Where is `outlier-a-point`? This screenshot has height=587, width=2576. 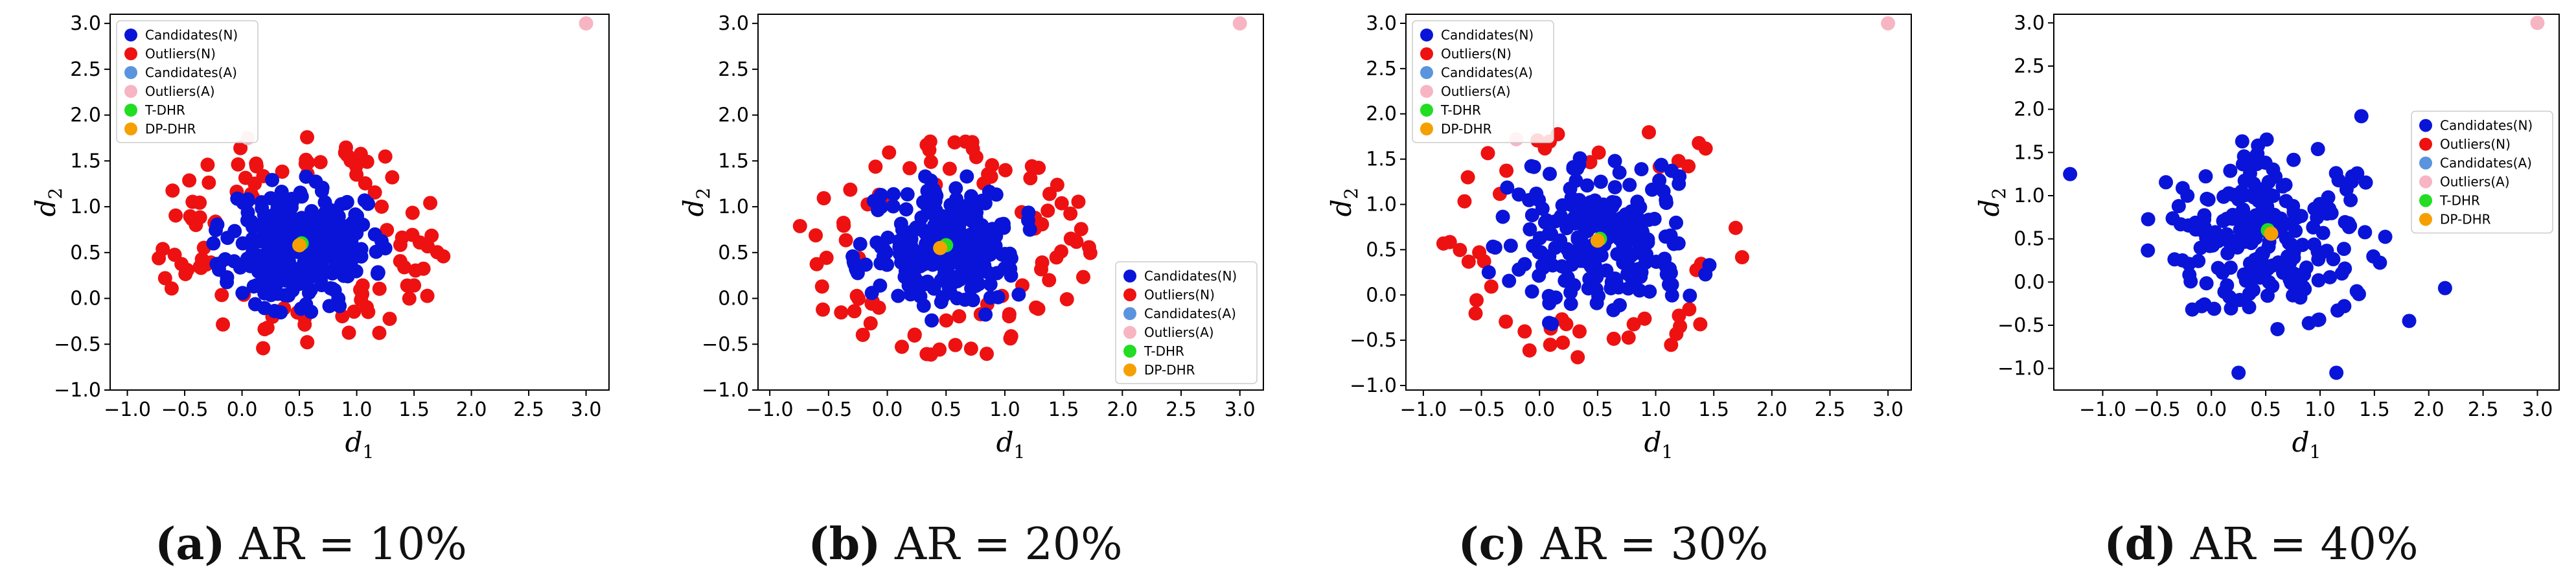
outlier-a-point is located at coordinates (2537, 23).